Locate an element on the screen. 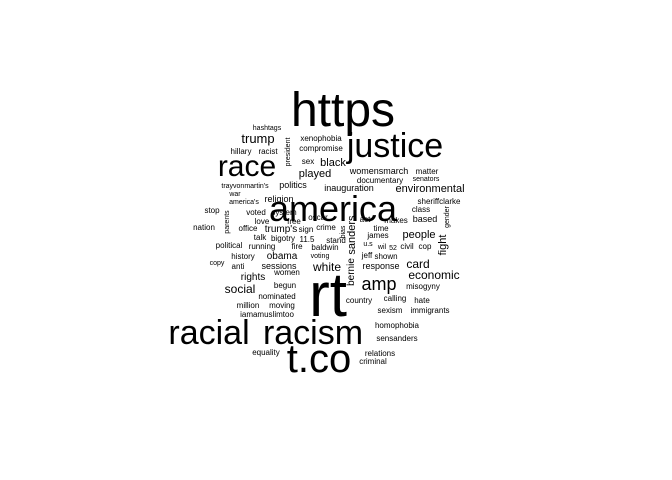  cloud-word-documentary: documentary is located at coordinates (380, 180).